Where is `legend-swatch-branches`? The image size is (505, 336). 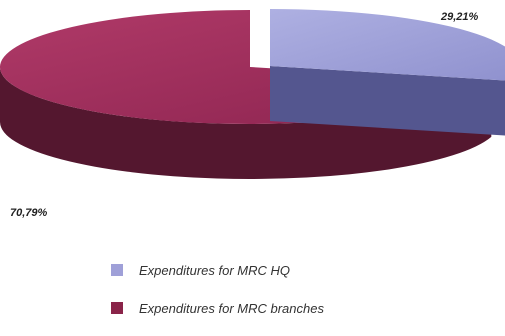 legend-swatch-branches is located at coordinates (117, 308).